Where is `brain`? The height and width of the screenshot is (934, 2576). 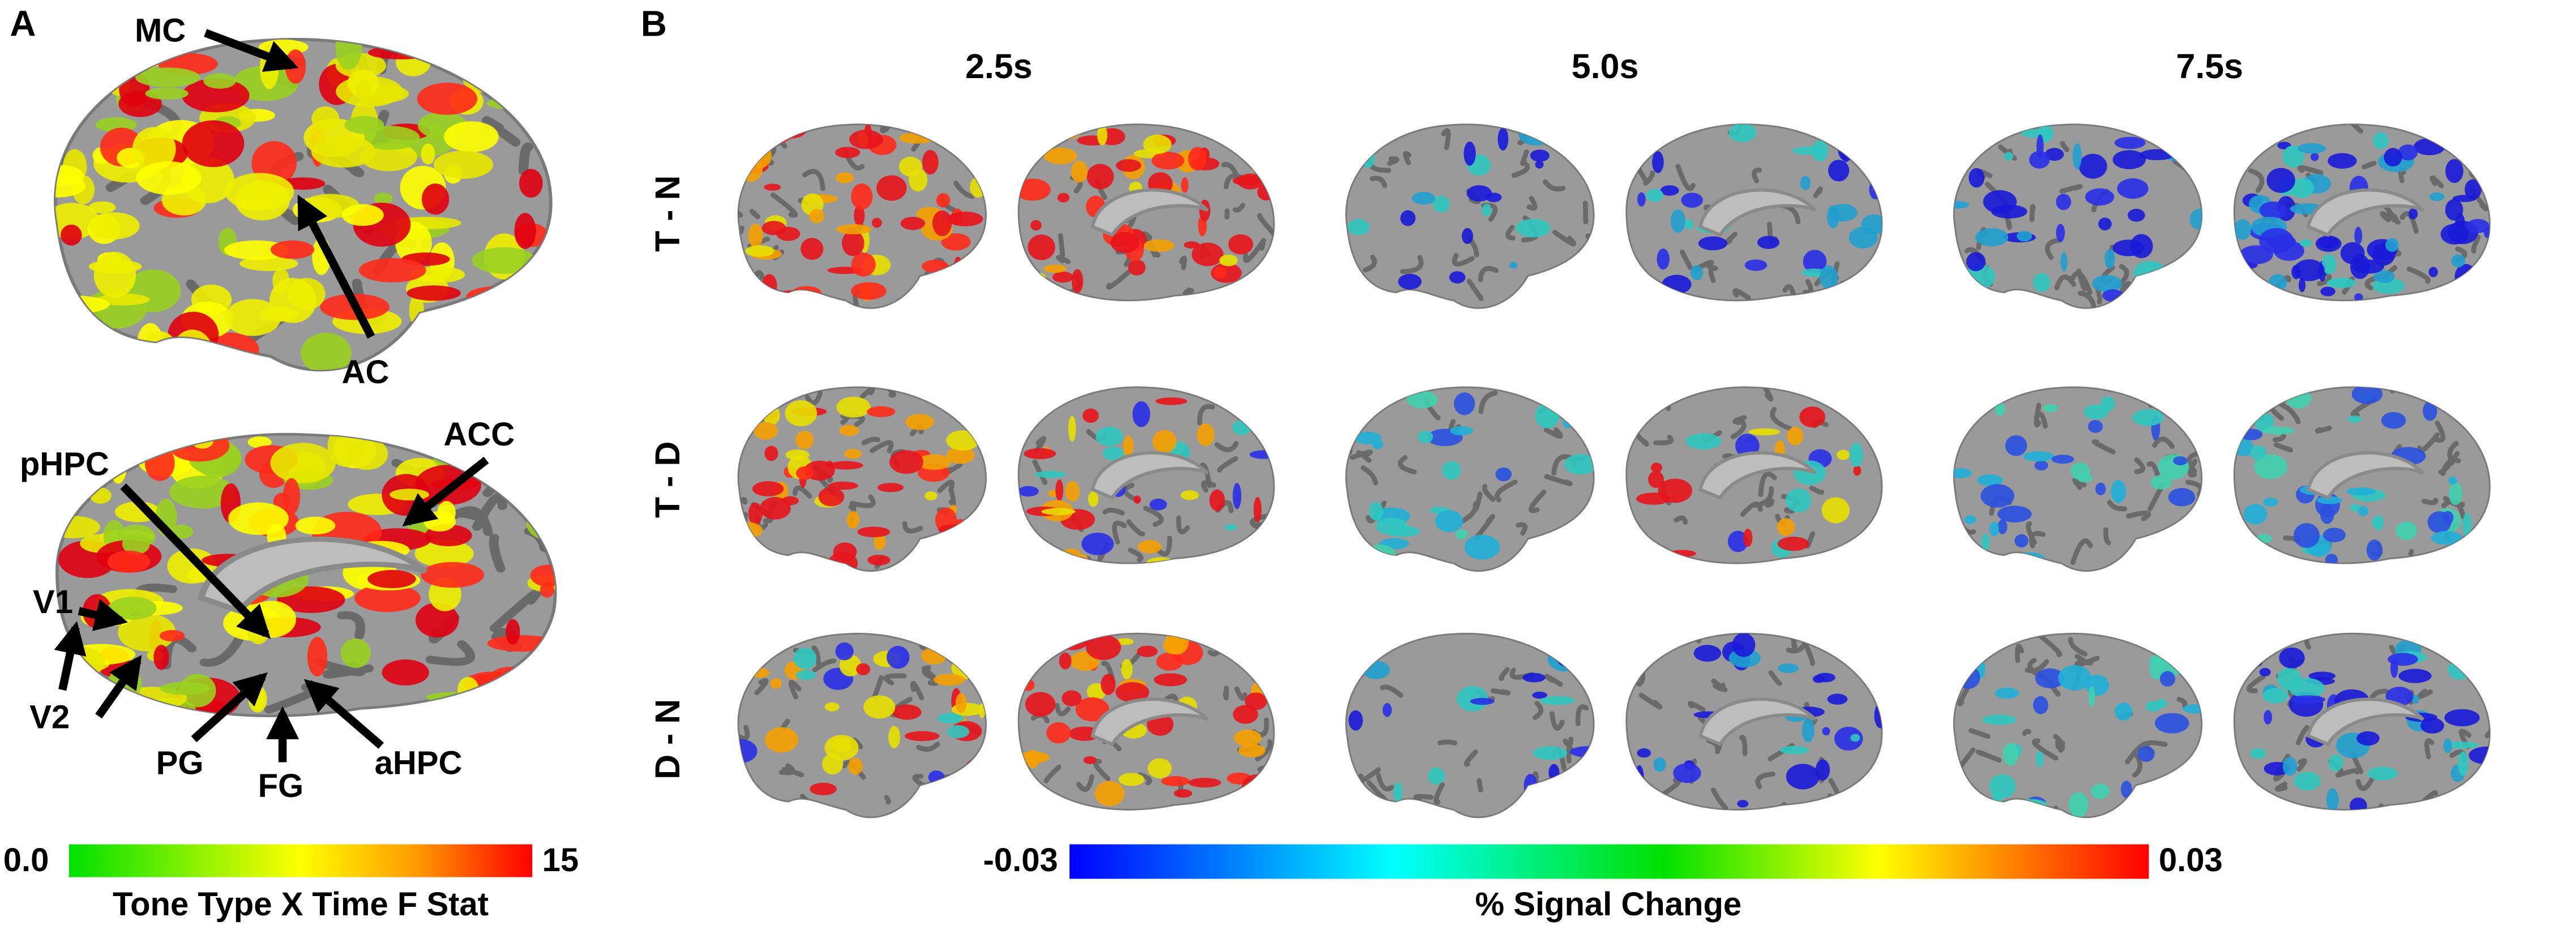 brain is located at coordinates (1754, 212).